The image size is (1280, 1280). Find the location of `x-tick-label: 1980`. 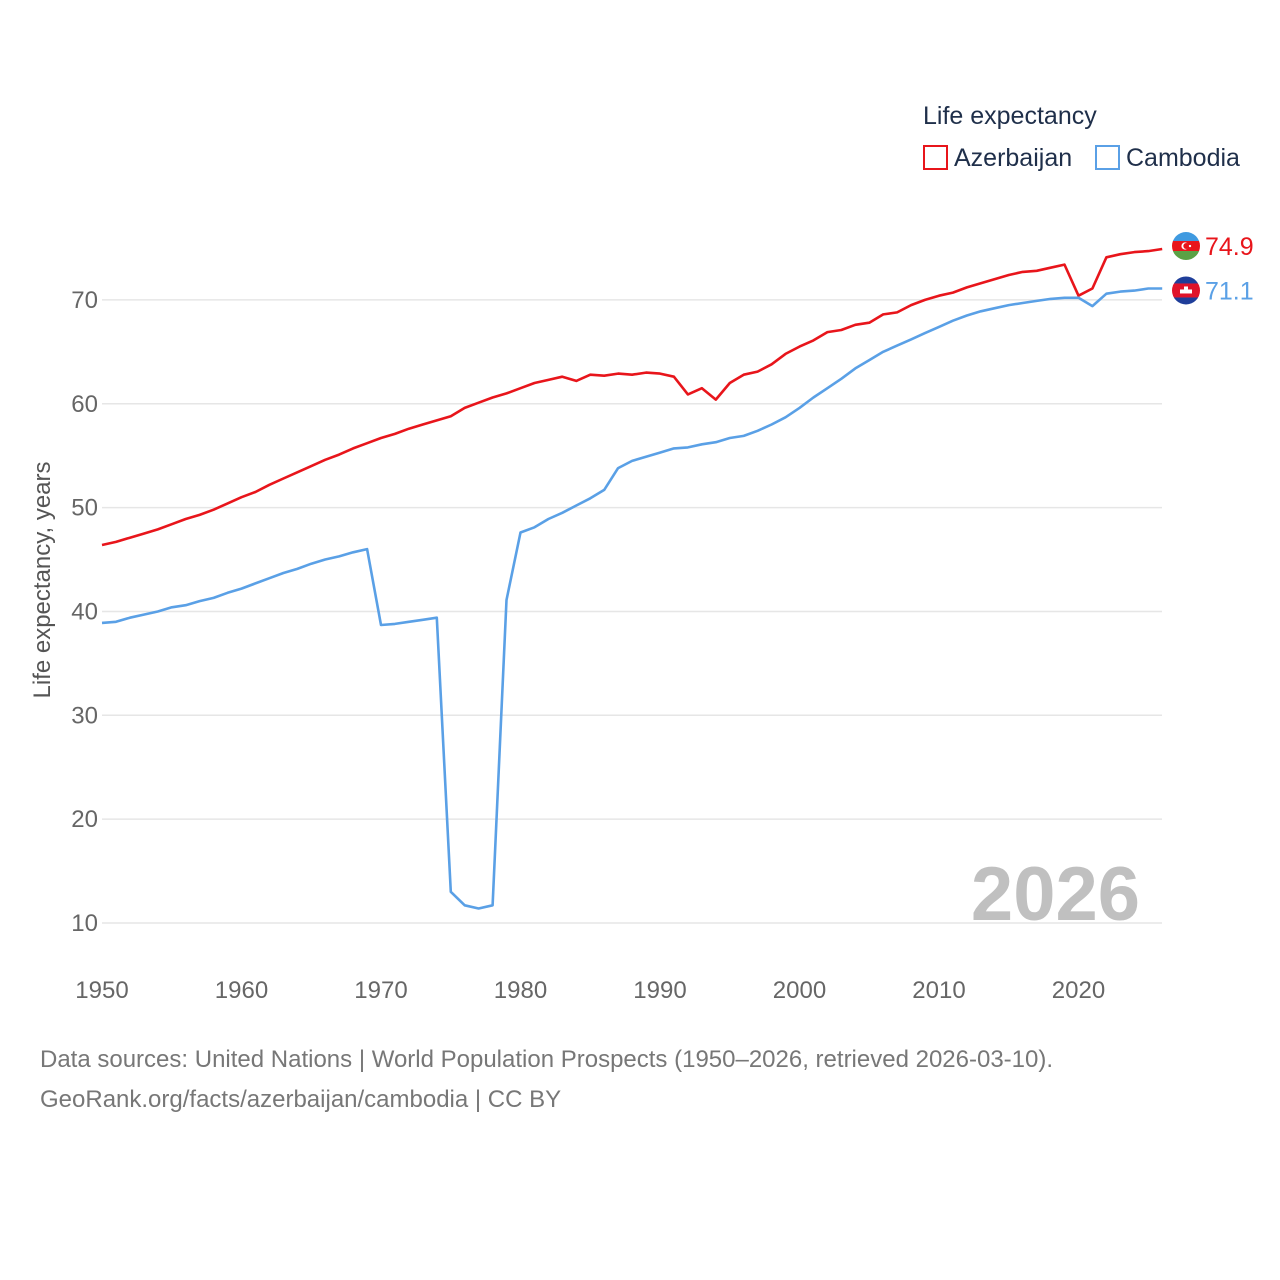

x-tick-label: 1980 is located at coordinates (520, 990).